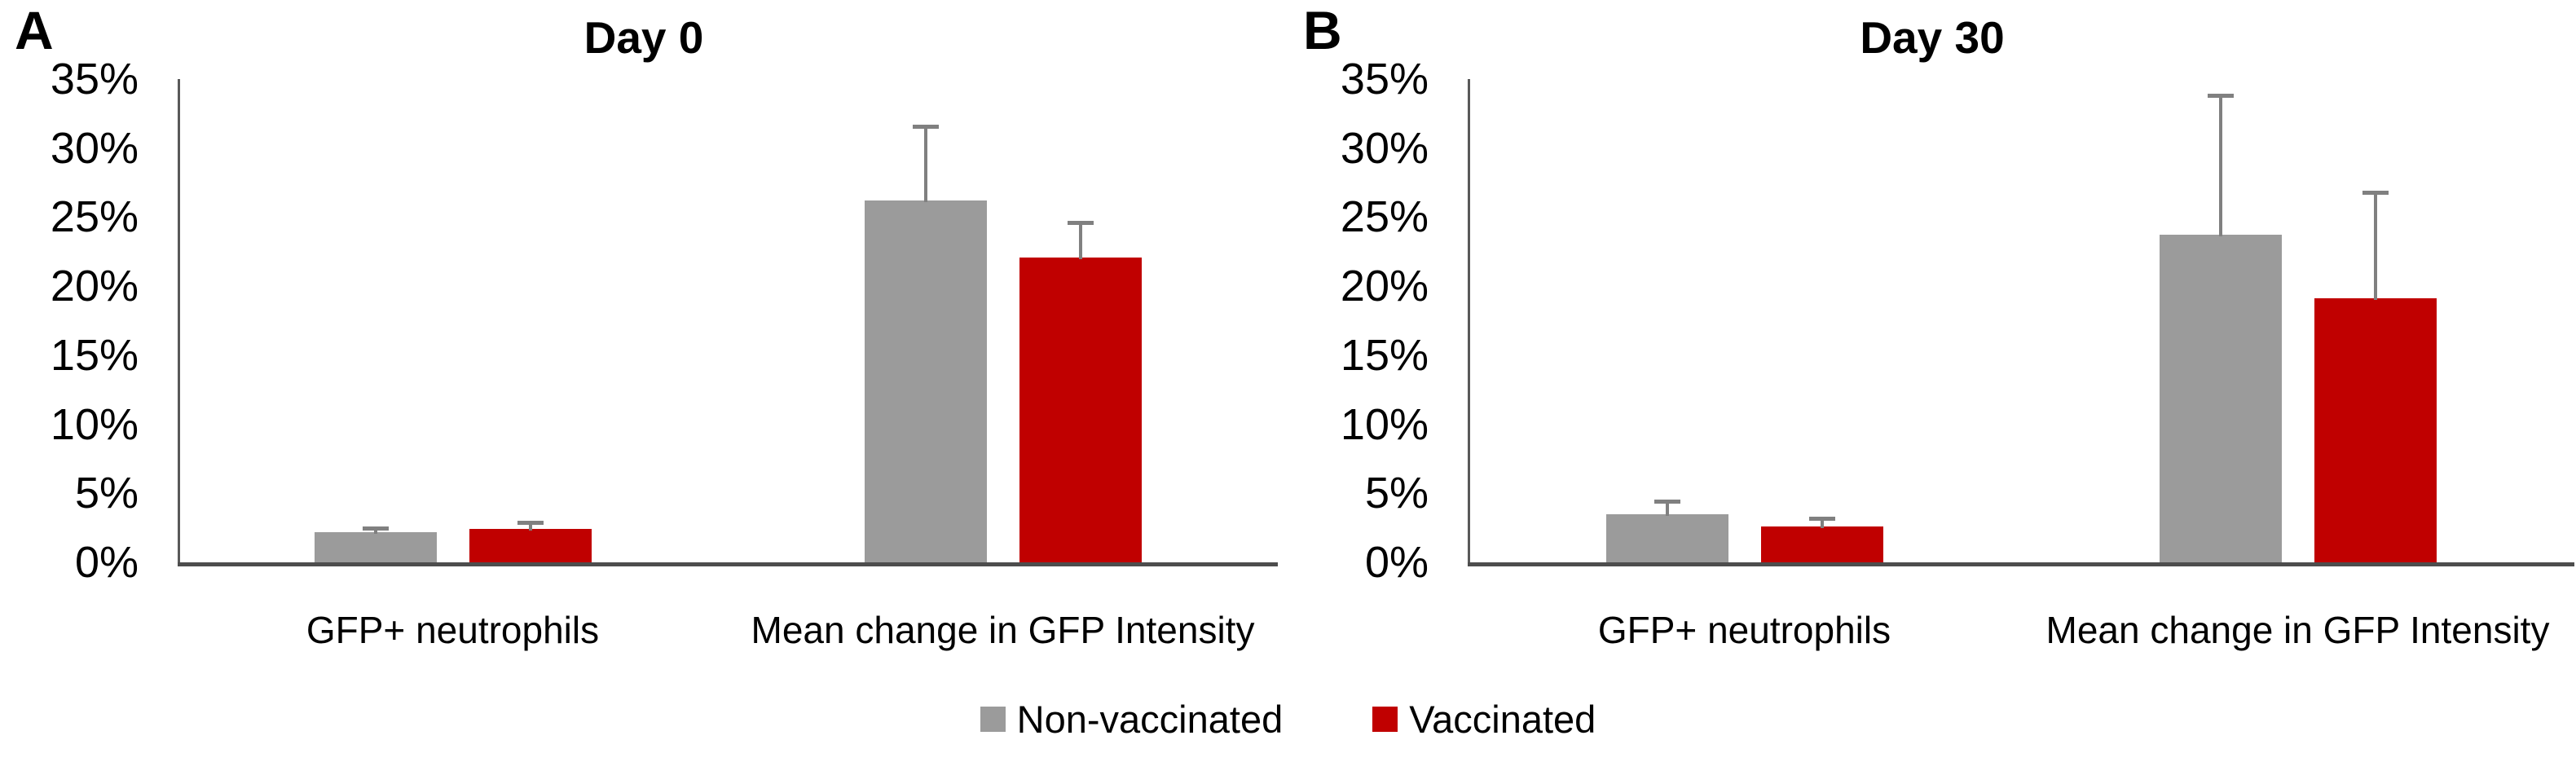  What do you see at coordinates (1385, 719) in the screenshot?
I see `vaccinated-swatch-icon` at bounding box center [1385, 719].